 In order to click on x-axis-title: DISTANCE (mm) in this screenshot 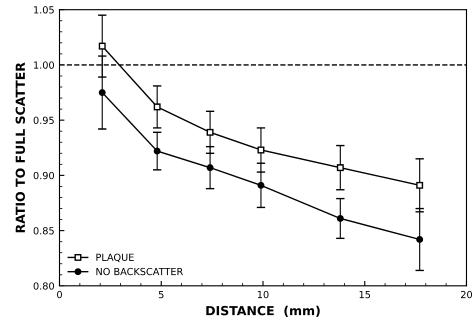, I will do `click(263, 311)`.